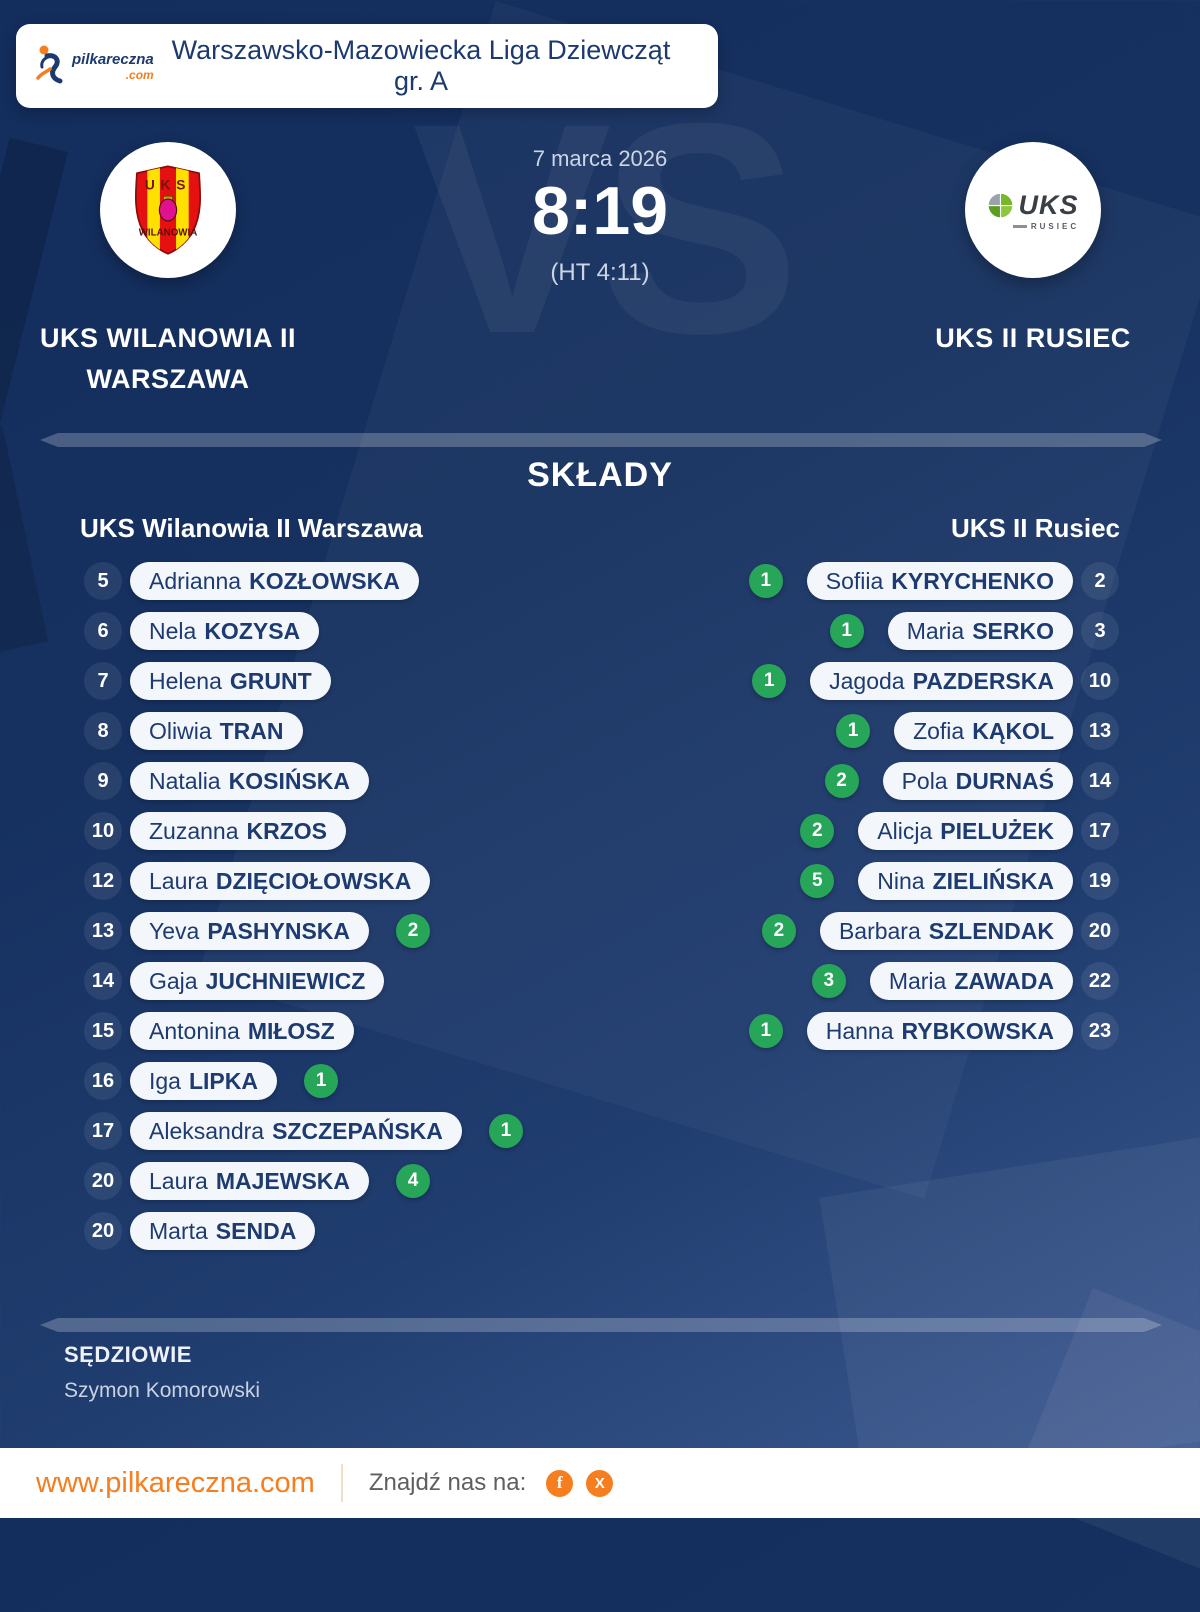  I want to click on player-row: 3 Maria ZAWADA 22, so click(965, 981).